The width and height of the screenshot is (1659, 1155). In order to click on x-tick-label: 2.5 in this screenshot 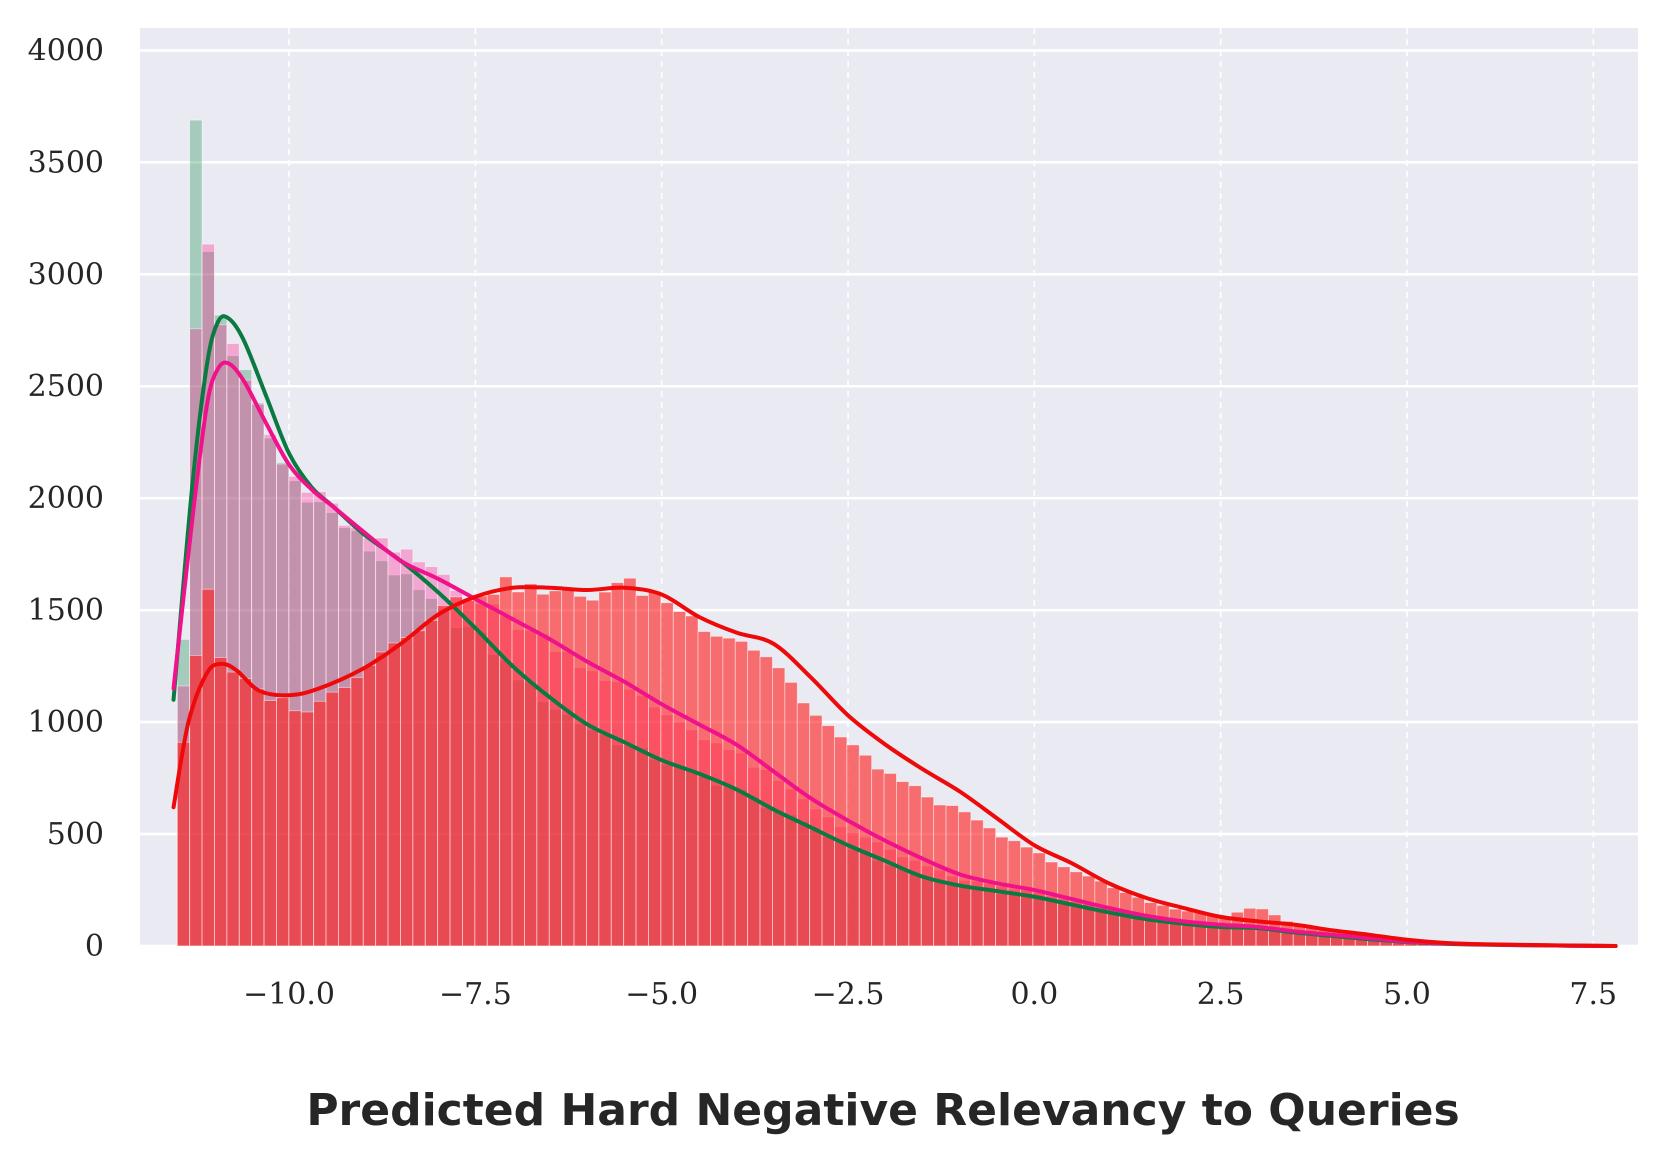, I will do `click(1221, 994)`.